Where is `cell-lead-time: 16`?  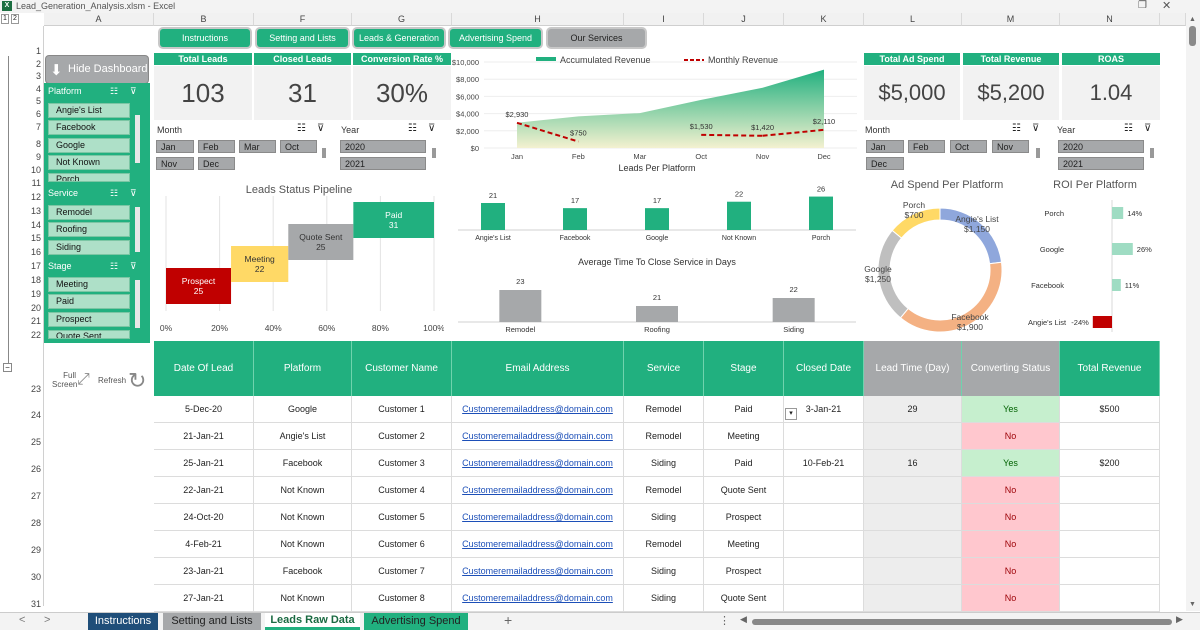
cell-lead-time: 16 is located at coordinates (913, 463).